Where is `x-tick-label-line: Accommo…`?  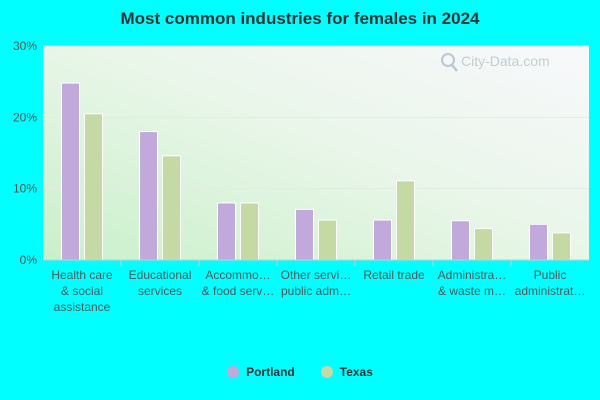
x-tick-label-line: Accommo… is located at coordinates (237, 275).